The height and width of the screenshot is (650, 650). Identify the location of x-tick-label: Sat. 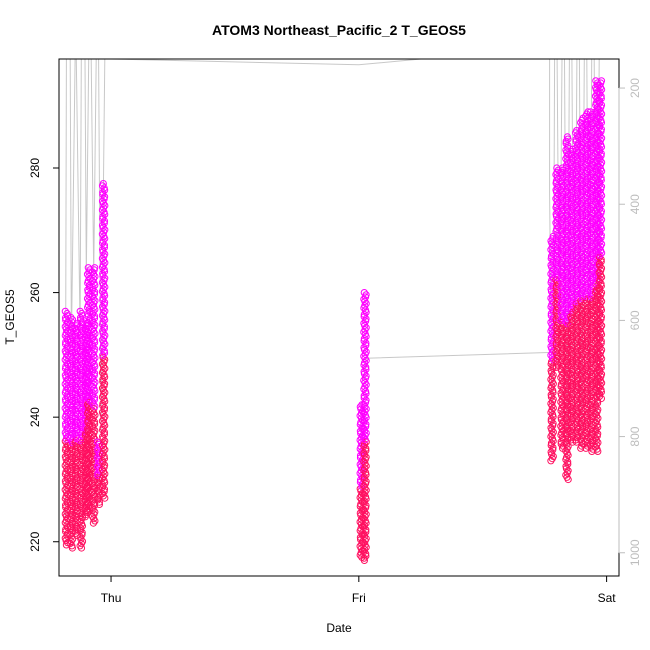
(607, 598).